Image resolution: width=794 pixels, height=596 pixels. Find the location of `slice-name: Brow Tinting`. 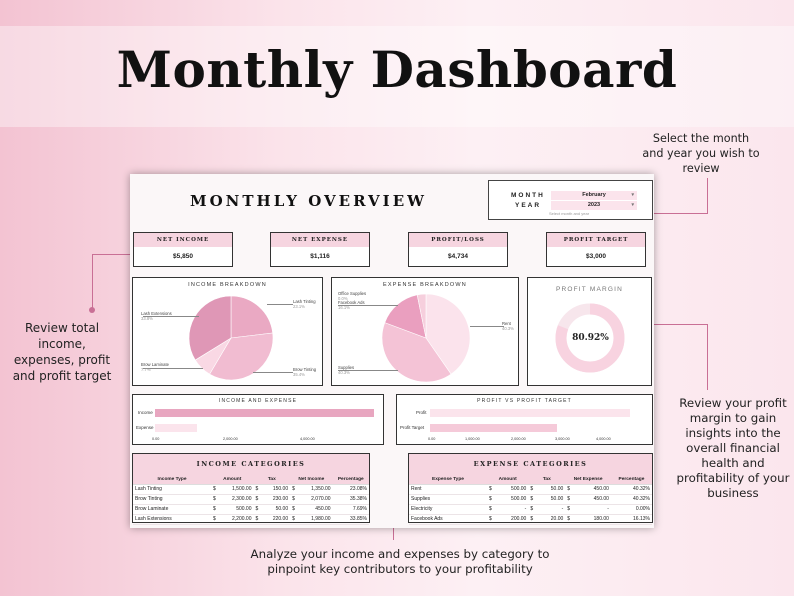

slice-name: Brow Tinting is located at coordinates (305, 369).